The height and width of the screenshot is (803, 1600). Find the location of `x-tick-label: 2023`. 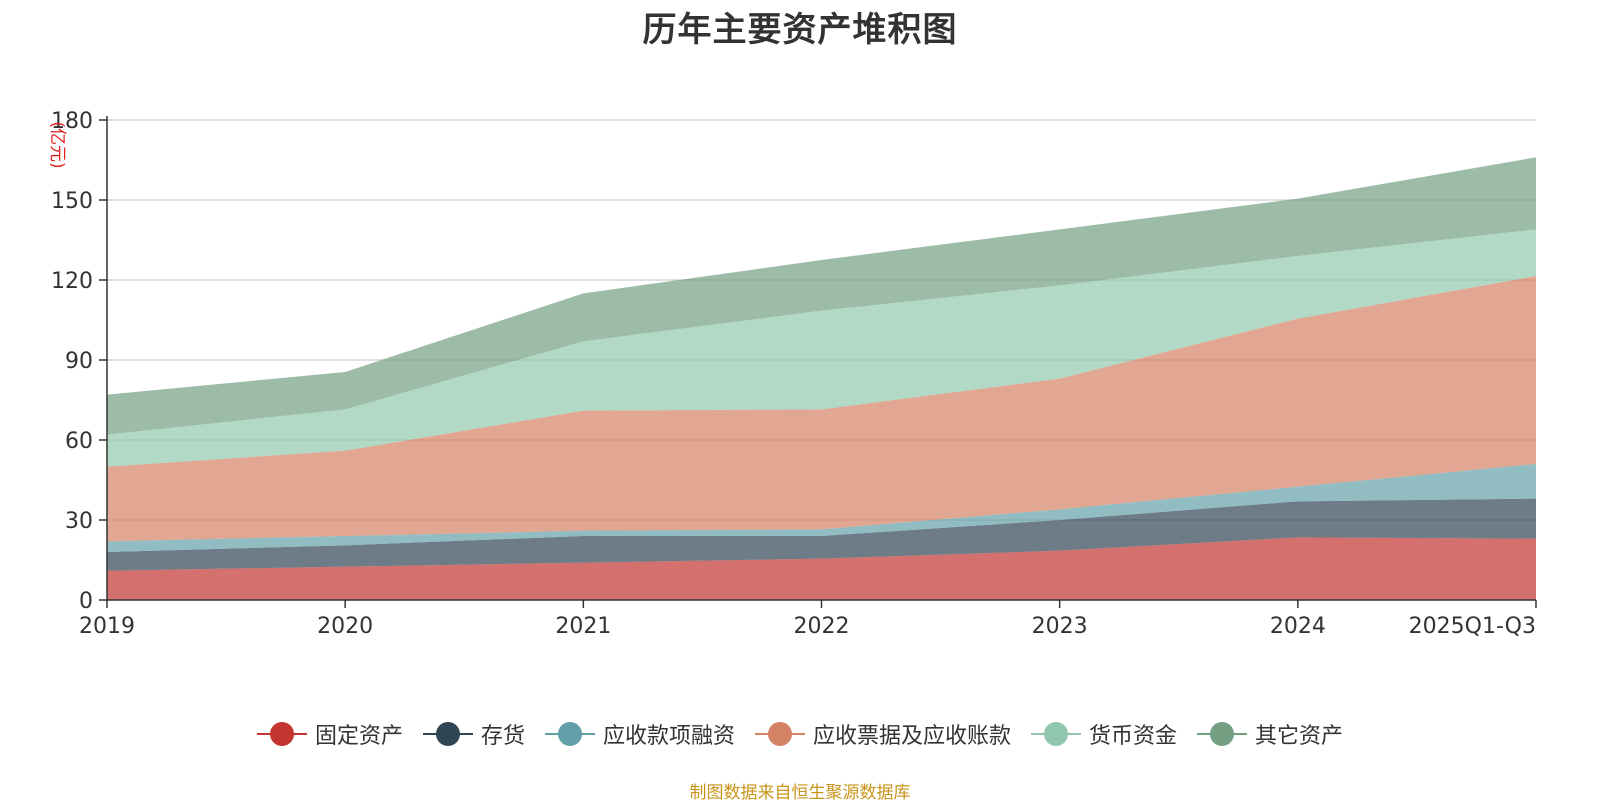

x-tick-label: 2023 is located at coordinates (1060, 626).